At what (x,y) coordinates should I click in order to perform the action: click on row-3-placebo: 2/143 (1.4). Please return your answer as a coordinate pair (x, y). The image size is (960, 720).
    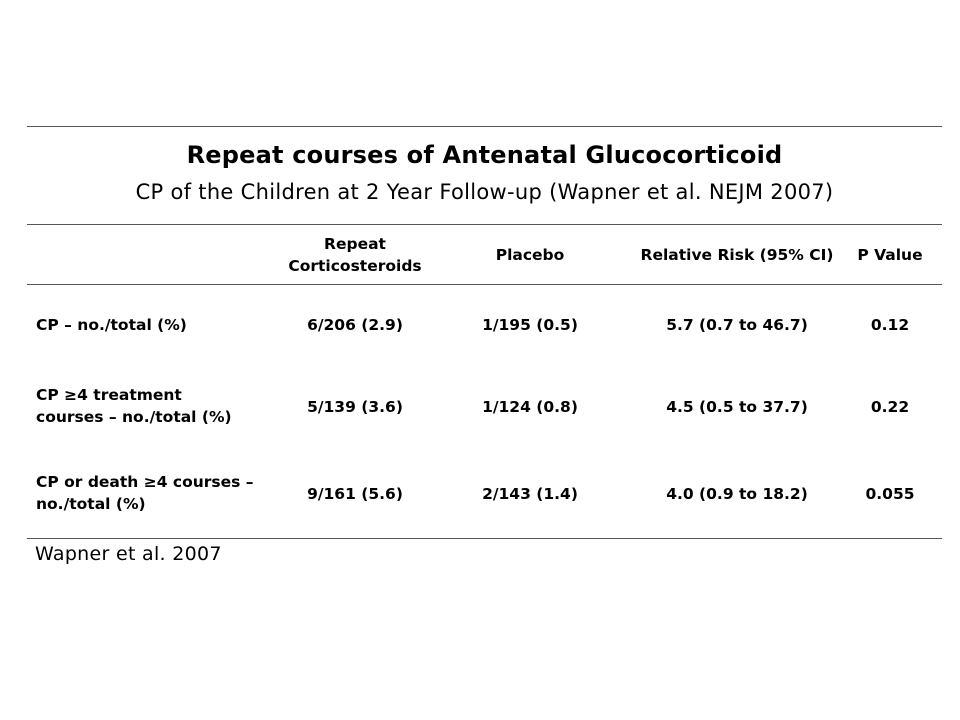
    Looking at the image, I should click on (530, 494).